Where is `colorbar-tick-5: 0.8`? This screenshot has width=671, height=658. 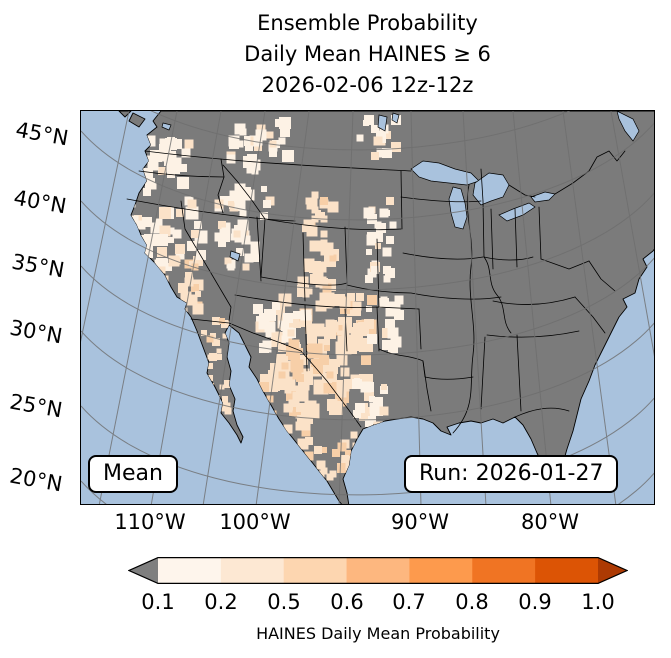
colorbar-tick-5: 0.8 is located at coordinates (472, 602).